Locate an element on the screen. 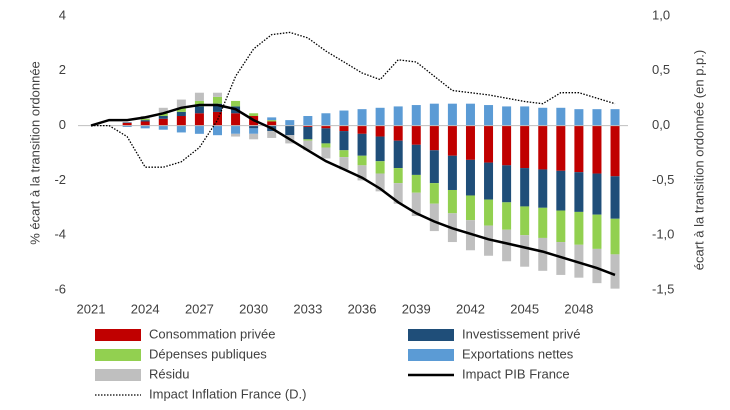 This screenshot has width=730, height=410. x-tick-label: 2045 is located at coordinates (524, 308).